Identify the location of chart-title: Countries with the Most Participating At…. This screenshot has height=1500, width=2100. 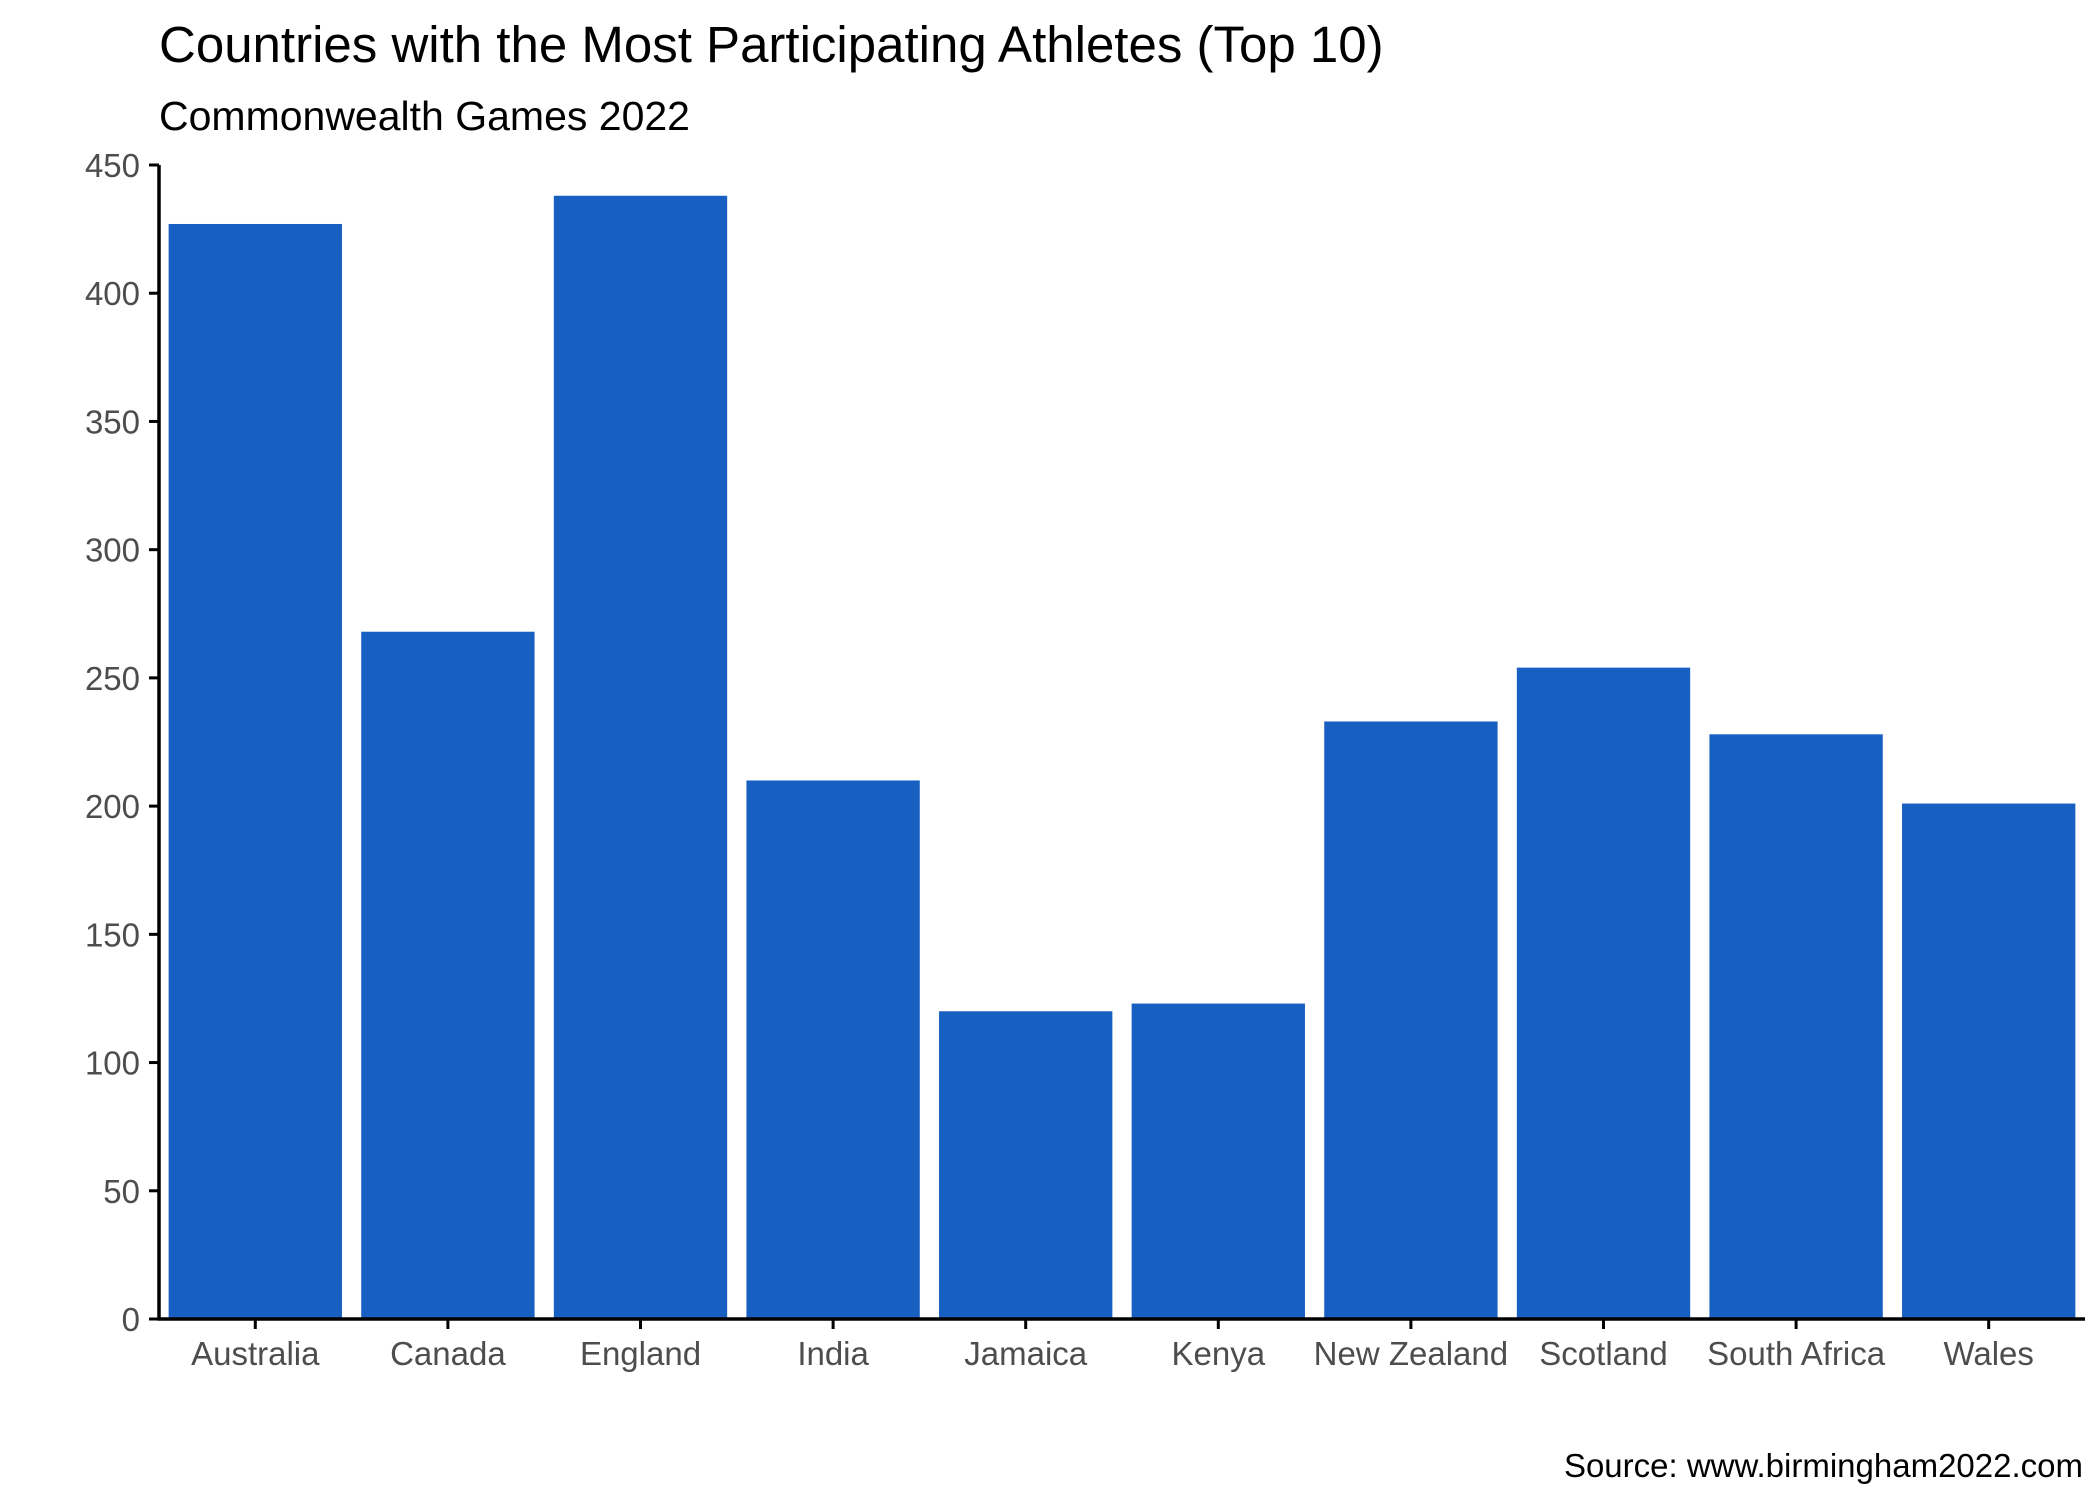
(771, 44).